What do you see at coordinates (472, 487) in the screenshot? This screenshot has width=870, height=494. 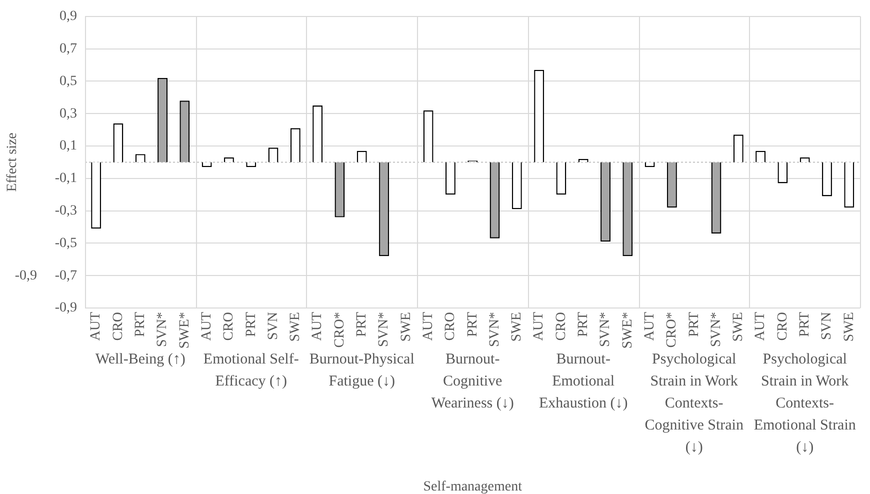 I see `text: Self-management` at bounding box center [472, 487].